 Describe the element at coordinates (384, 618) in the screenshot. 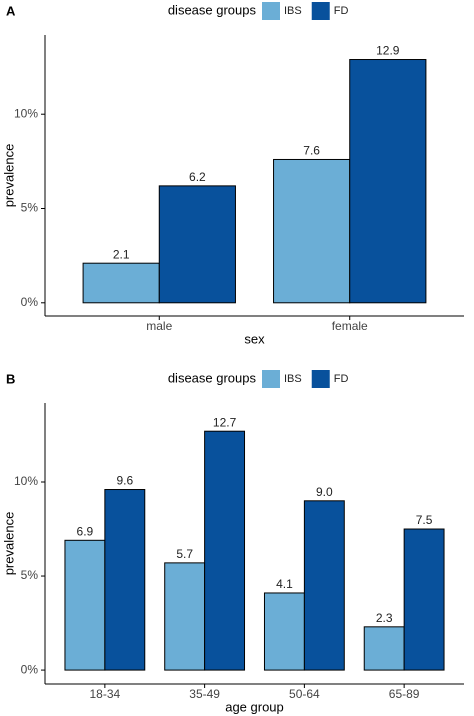

I see `data-label: 2.3` at that location.